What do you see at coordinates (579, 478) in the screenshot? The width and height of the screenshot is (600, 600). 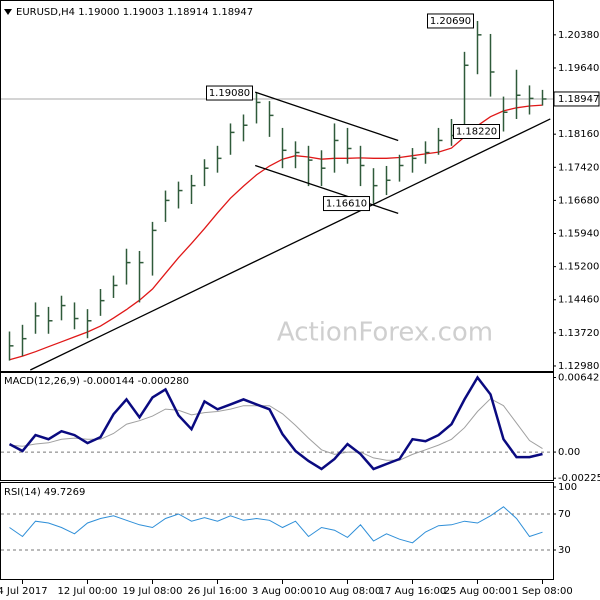 I see `y-tick-label: -0.002251` at bounding box center [579, 478].